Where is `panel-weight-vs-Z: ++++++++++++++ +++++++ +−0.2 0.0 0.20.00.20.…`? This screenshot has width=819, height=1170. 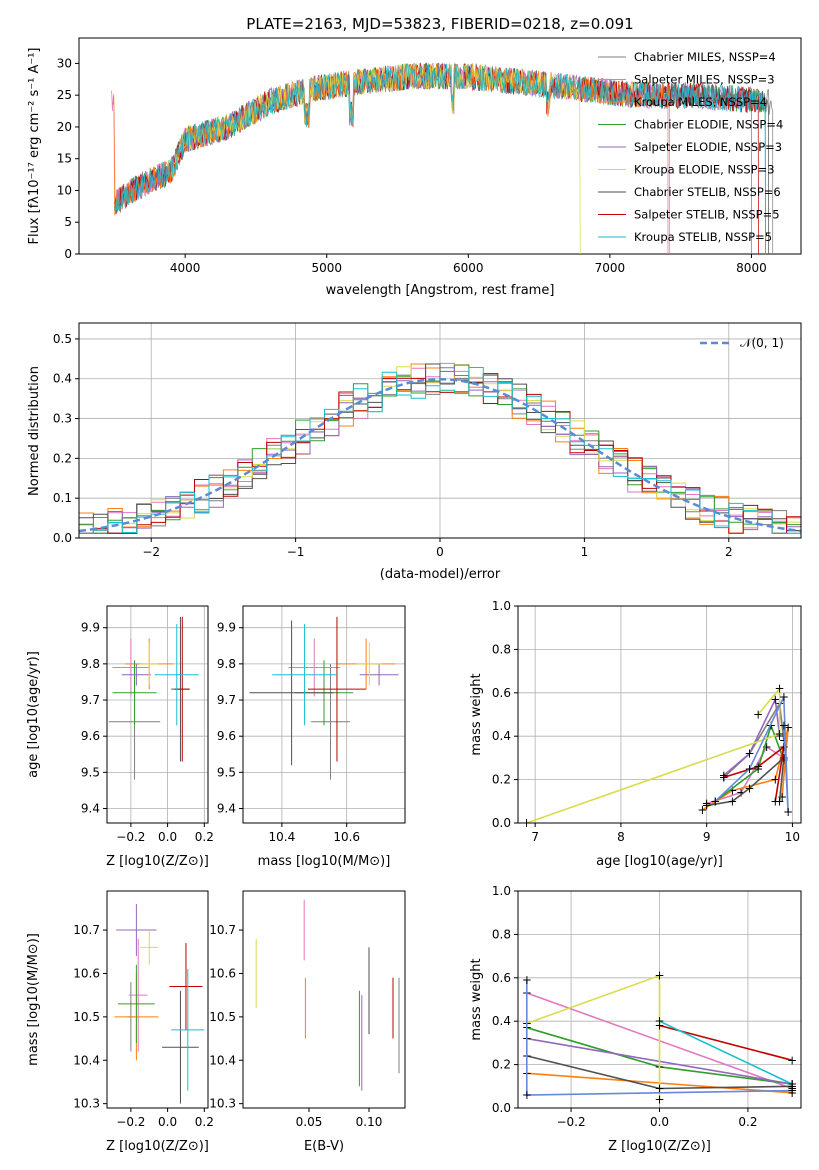
panel-weight-vs-Z: ++++++++++++++ +++++++ +−0.2 0.0 0.20.00.20.… is located at coordinates (635, 1019).